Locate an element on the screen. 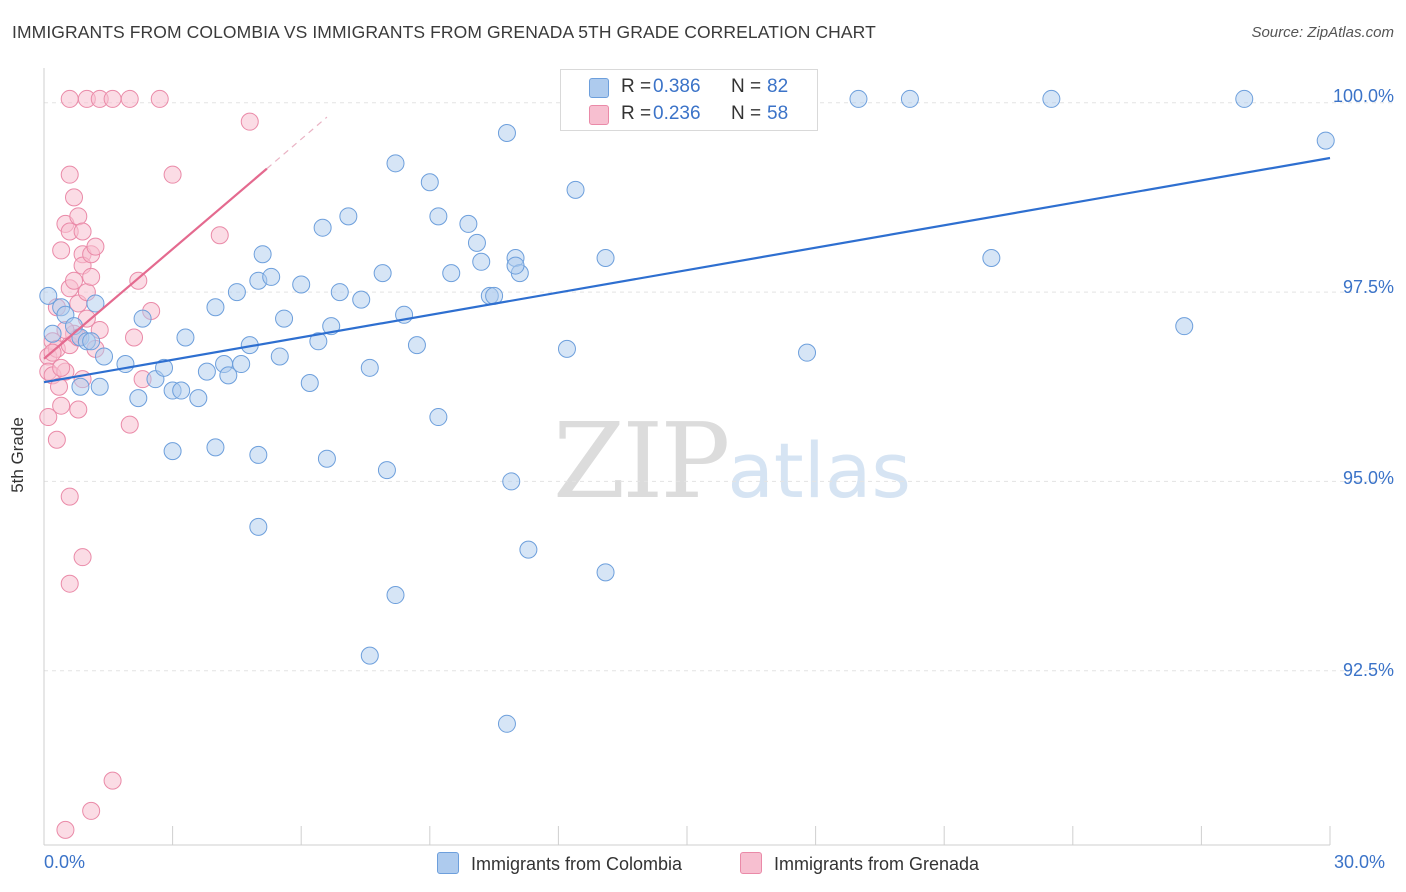 The width and height of the screenshot is (1406, 892). x-tick-label: 0.0% is located at coordinates (65, 862).